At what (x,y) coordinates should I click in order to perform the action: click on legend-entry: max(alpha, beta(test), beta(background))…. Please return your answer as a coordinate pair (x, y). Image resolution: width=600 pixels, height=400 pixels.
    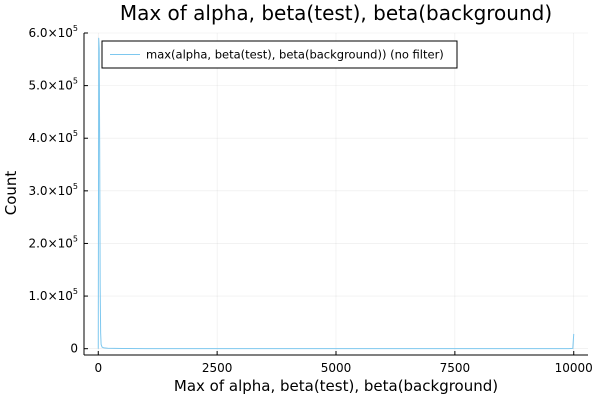
    Looking at the image, I should click on (295, 55).